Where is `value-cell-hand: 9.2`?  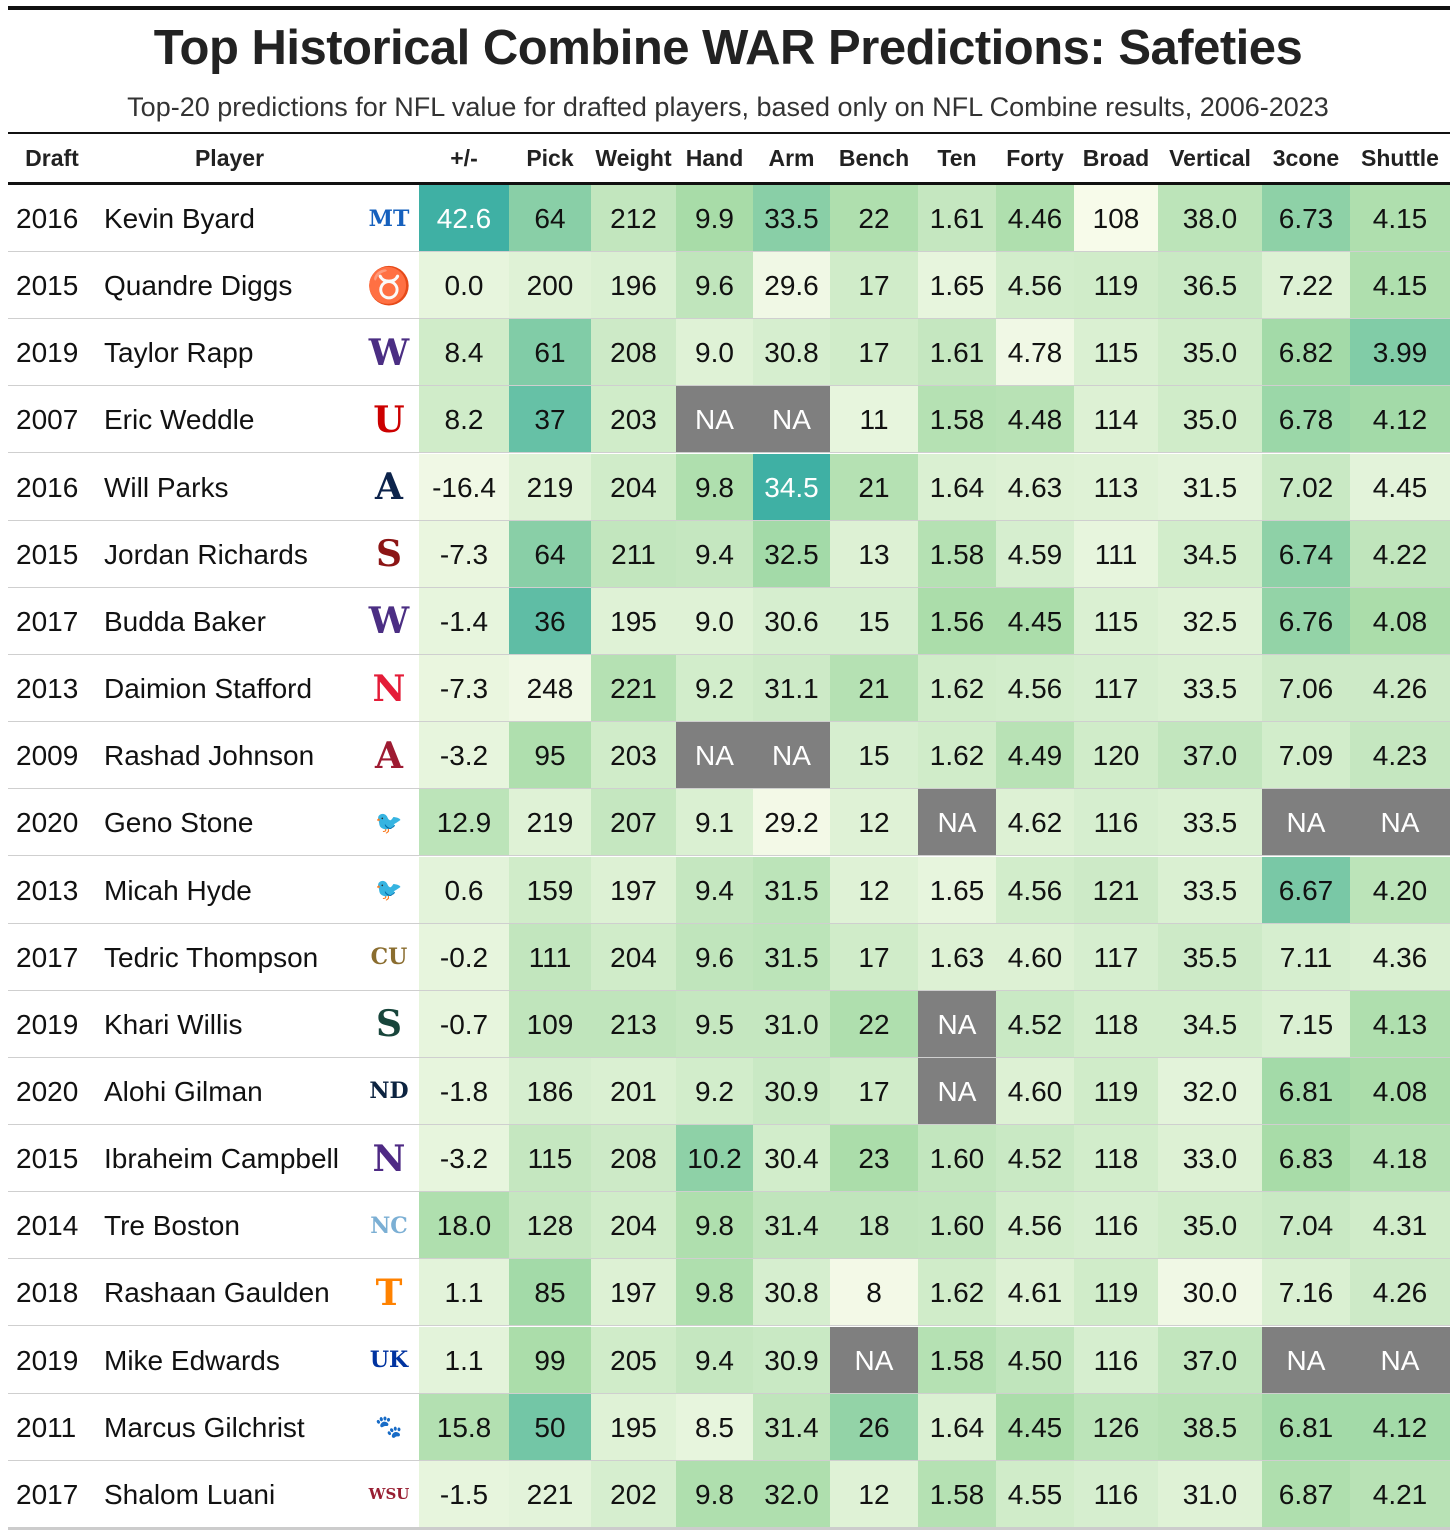 value-cell-hand: 9.2 is located at coordinates (714, 1091).